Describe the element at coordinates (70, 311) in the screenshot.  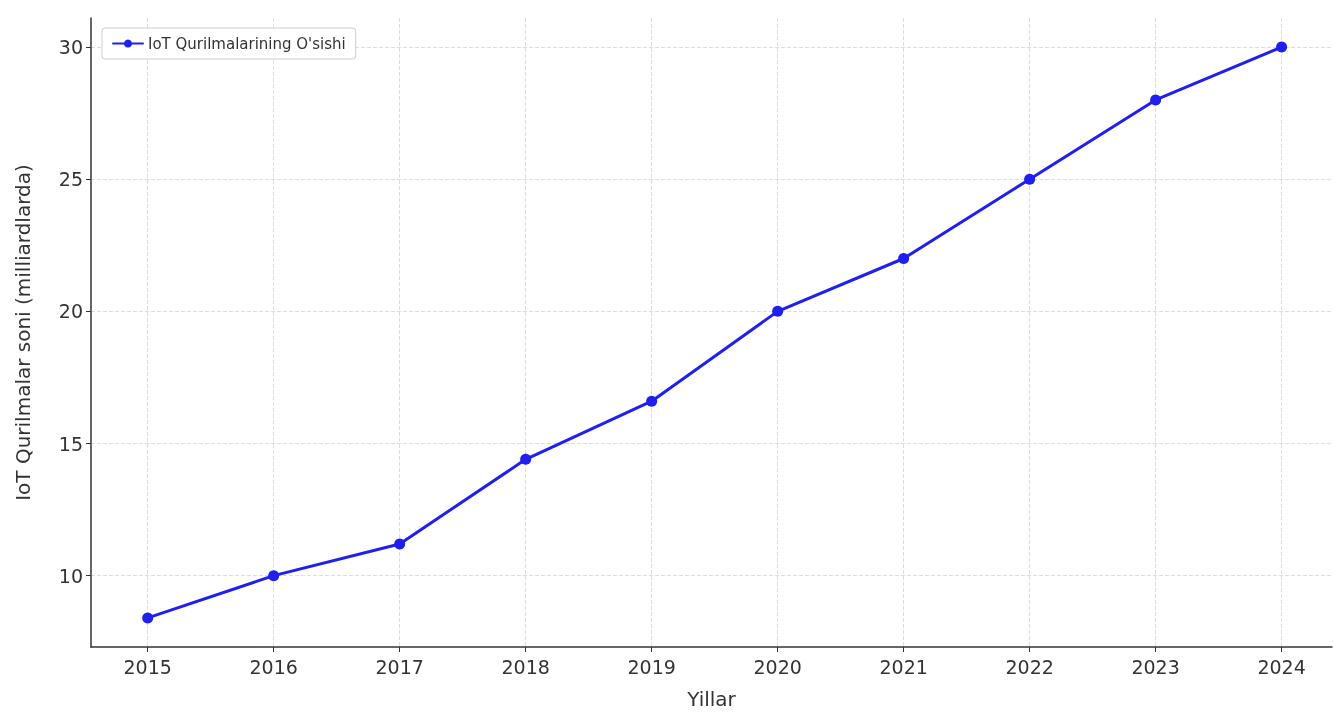
I see `y-tick-label: 20` at that location.